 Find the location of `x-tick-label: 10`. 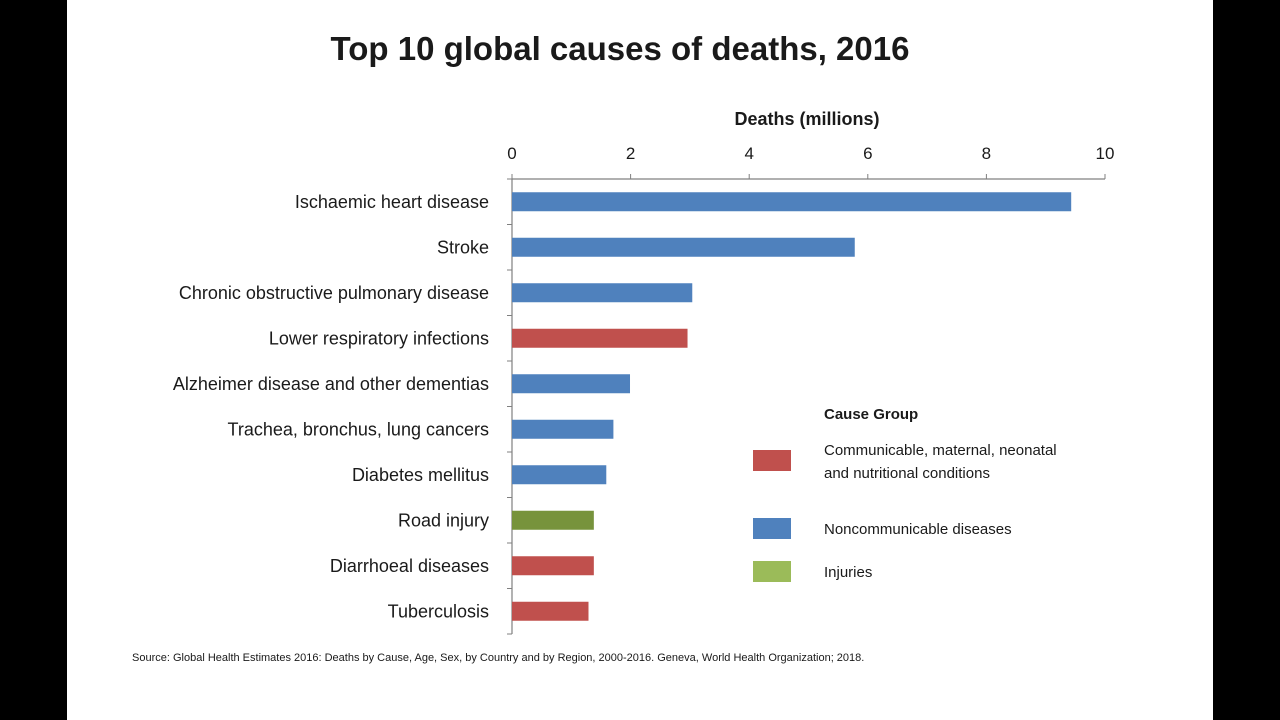

x-tick-label: 10 is located at coordinates (1105, 153).